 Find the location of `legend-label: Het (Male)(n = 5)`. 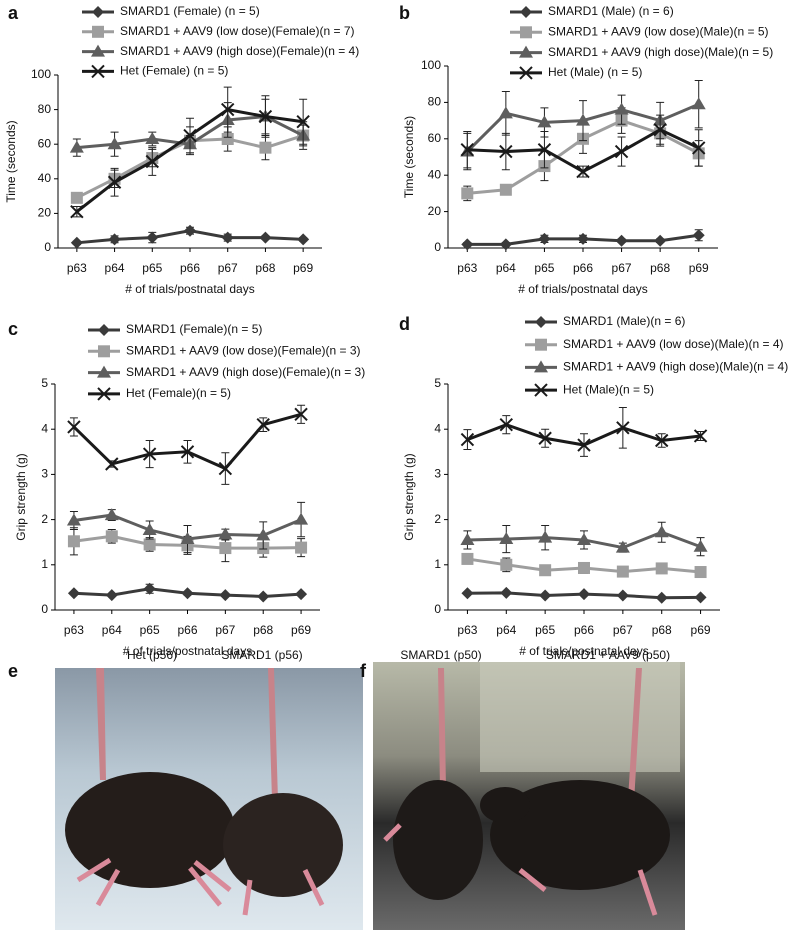

legend-label: Het (Male)(n = 5) is located at coordinates (608, 389).